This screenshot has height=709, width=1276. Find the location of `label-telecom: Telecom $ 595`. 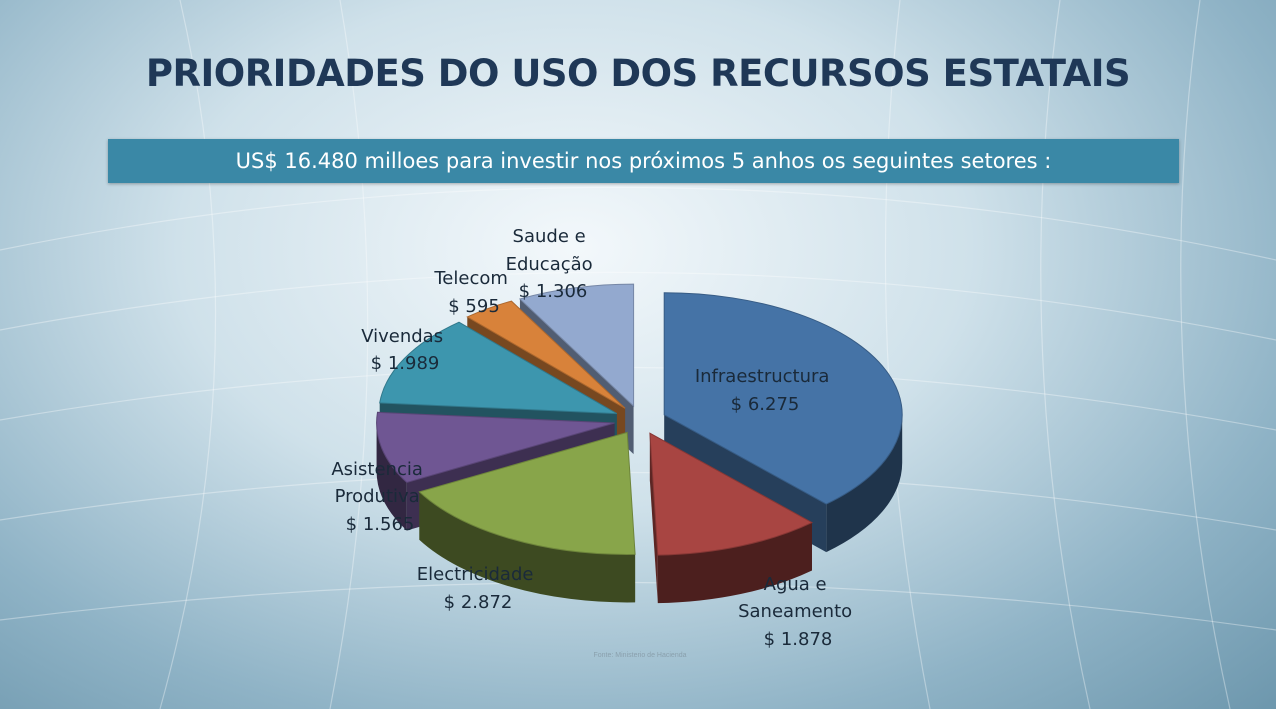

label-telecom: Telecom $ 595 is located at coordinates (473, 292).